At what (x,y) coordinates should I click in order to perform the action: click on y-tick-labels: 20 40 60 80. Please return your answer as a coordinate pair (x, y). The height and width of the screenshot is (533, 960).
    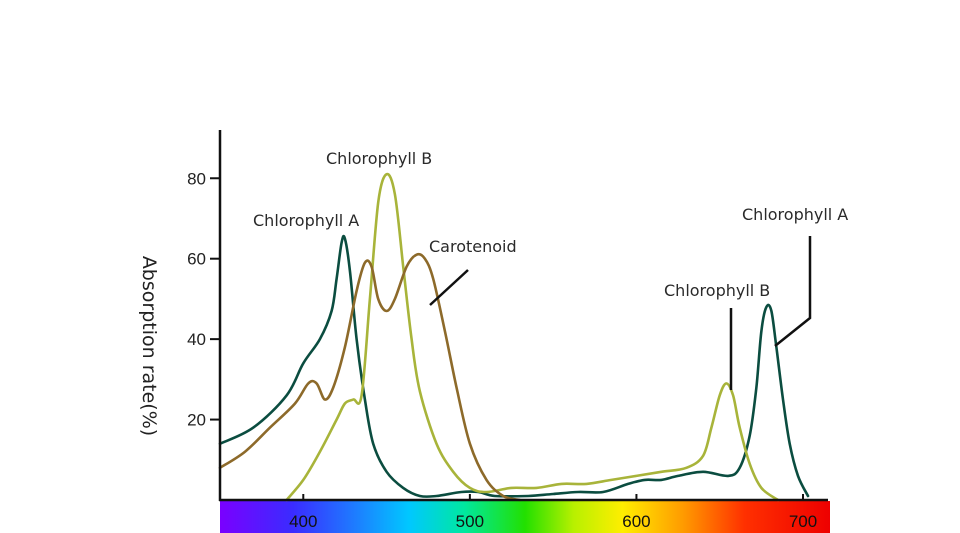
    Looking at the image, I should click on (196, 299).